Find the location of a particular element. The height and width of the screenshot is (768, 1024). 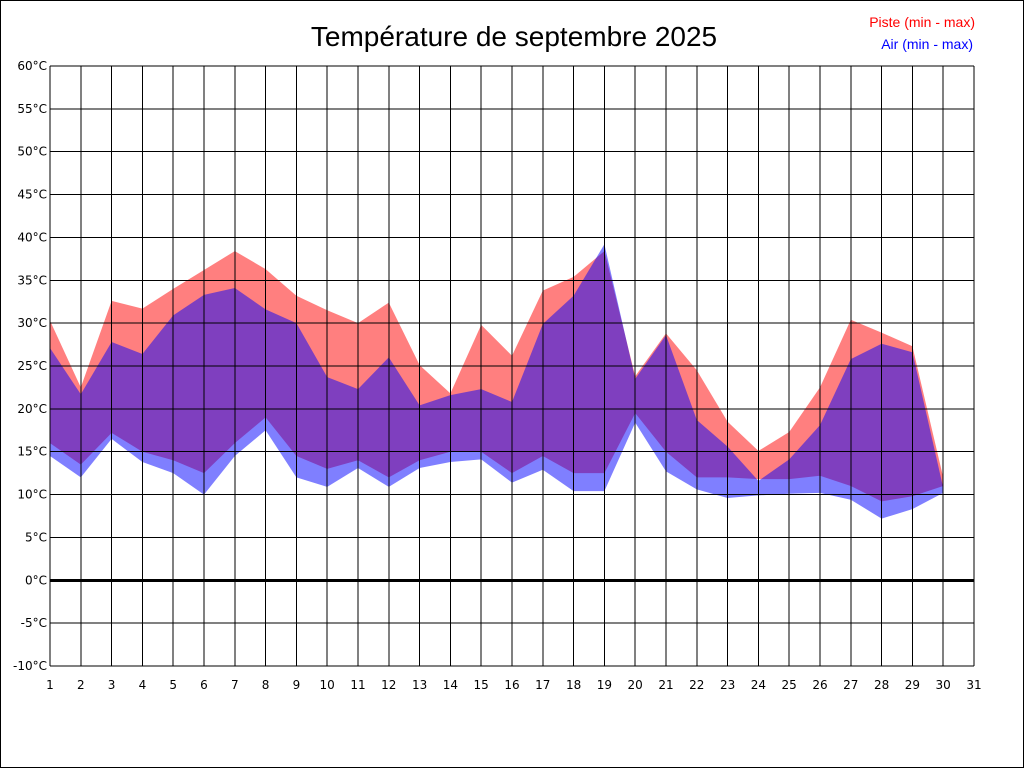

x-tick-label: 30 is located at coordinates (943, 685).